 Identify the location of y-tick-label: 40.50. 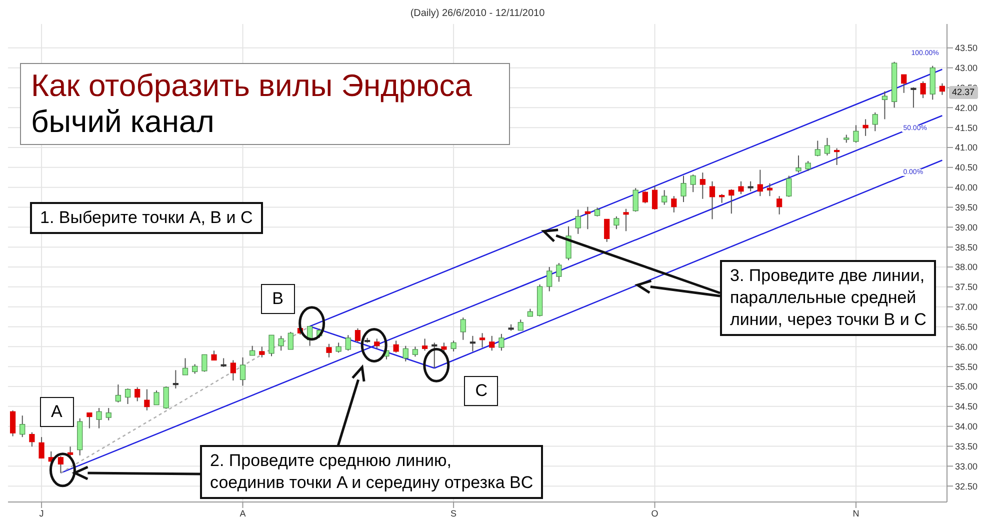
(966, 167).